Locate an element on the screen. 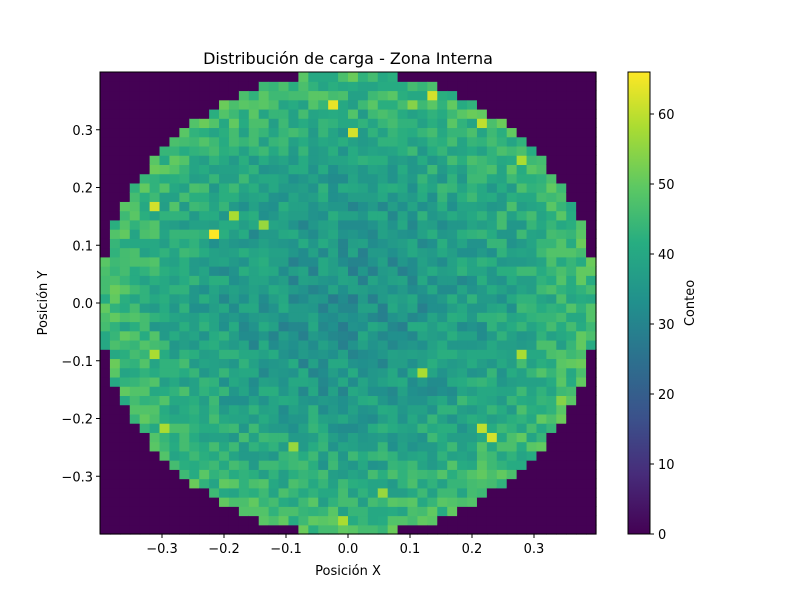 The height and width of the screenshot is (600, 800). colorbar-tick-label: 10 is located at coordinates (666, 465).